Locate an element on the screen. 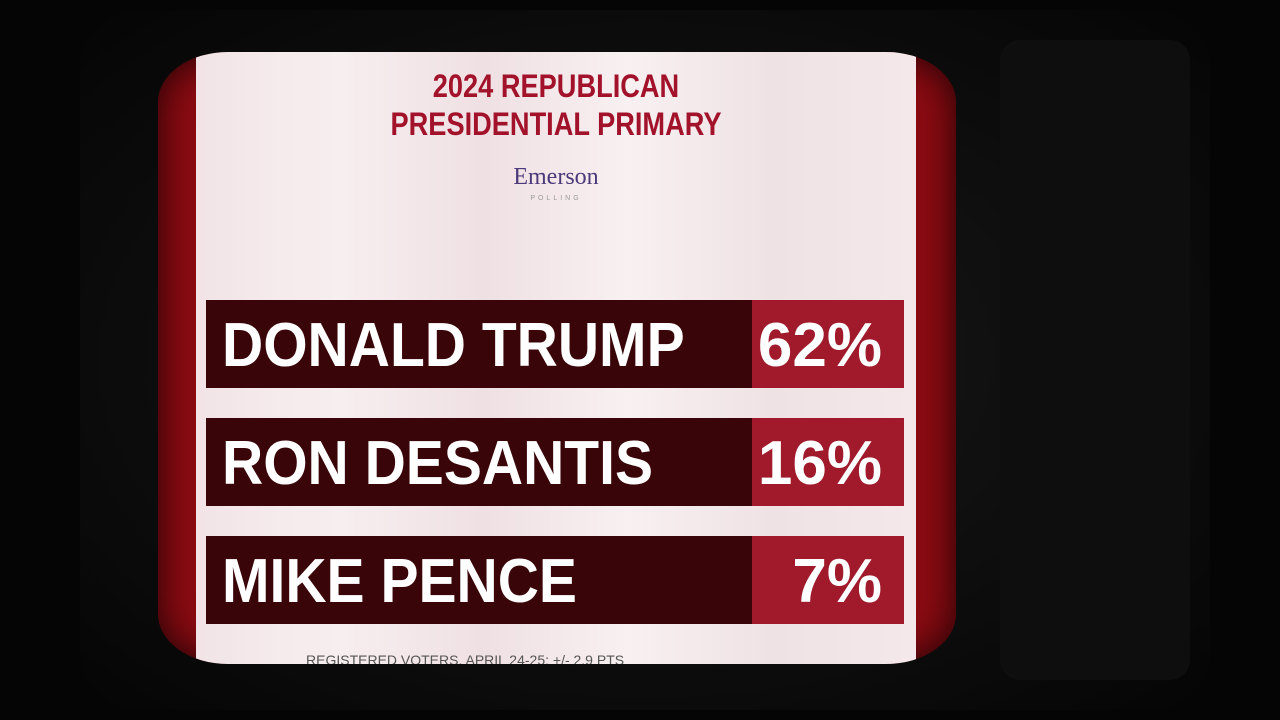 The width and height of the screenshot is (1280, 720). title-line: PRESIDENTIAL PRIMARY is located at coordinates (556, 124).